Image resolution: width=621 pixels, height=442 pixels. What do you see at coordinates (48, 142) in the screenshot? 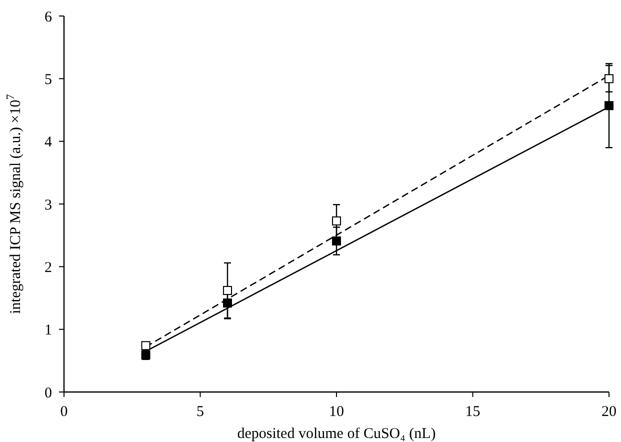
I see `y-tick-label: 4` at bounding box center [48, 142].